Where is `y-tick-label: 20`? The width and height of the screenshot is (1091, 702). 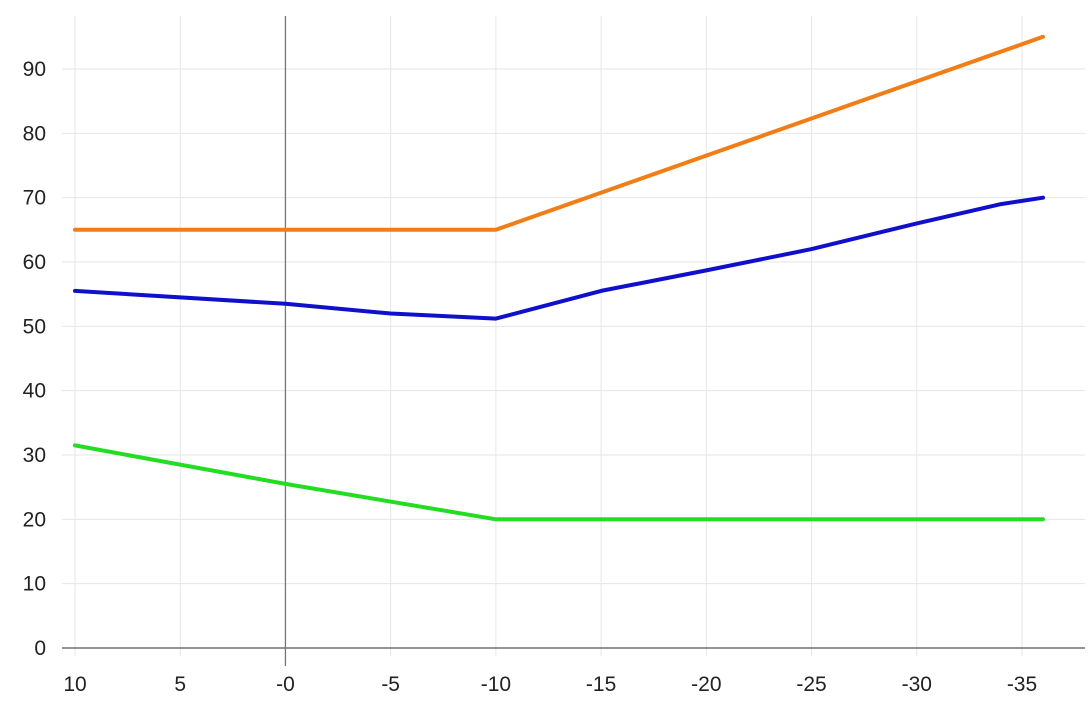
y-tick-label: 20 is located at coordinates (34, 519).